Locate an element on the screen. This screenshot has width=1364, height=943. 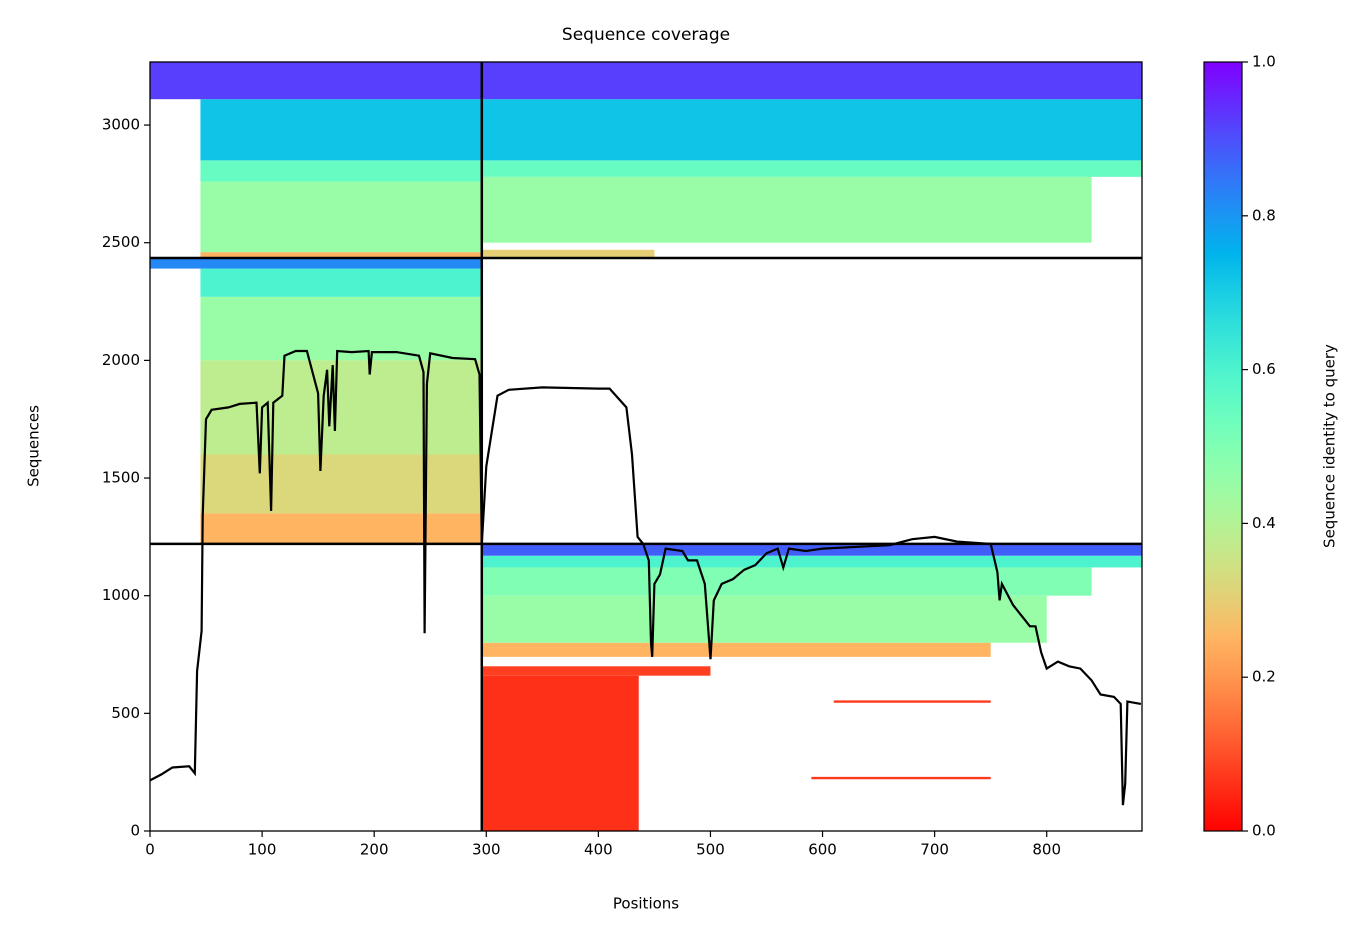
colorbar-tick-label: 0.4 is located at coordinates (1264, 523).